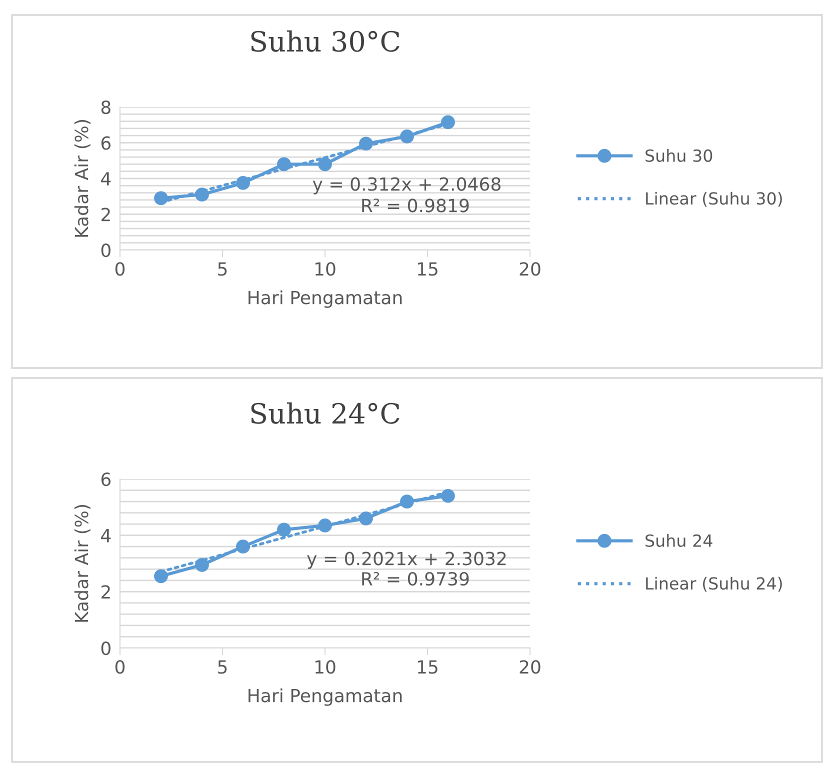 The width and height of the screenshot is (834, 763). What do you see at coordinates (679, 155) in the screenshot?
I see `legend-label: Suhu 30` at bounding box center [679, 155].